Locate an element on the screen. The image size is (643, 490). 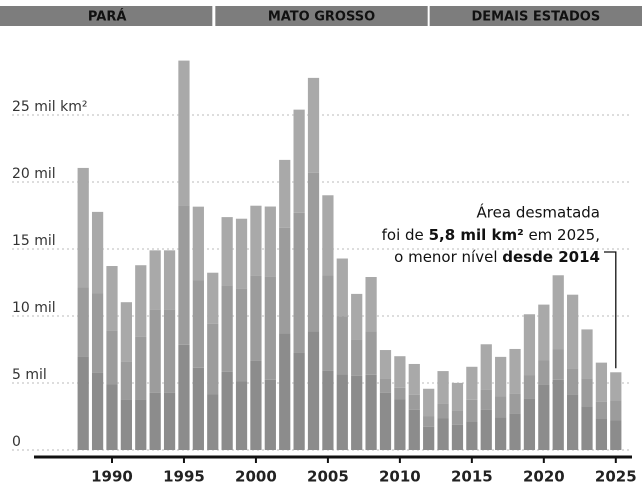
y-tick-label: 25 mil km² is located at coordinates (50, 107).